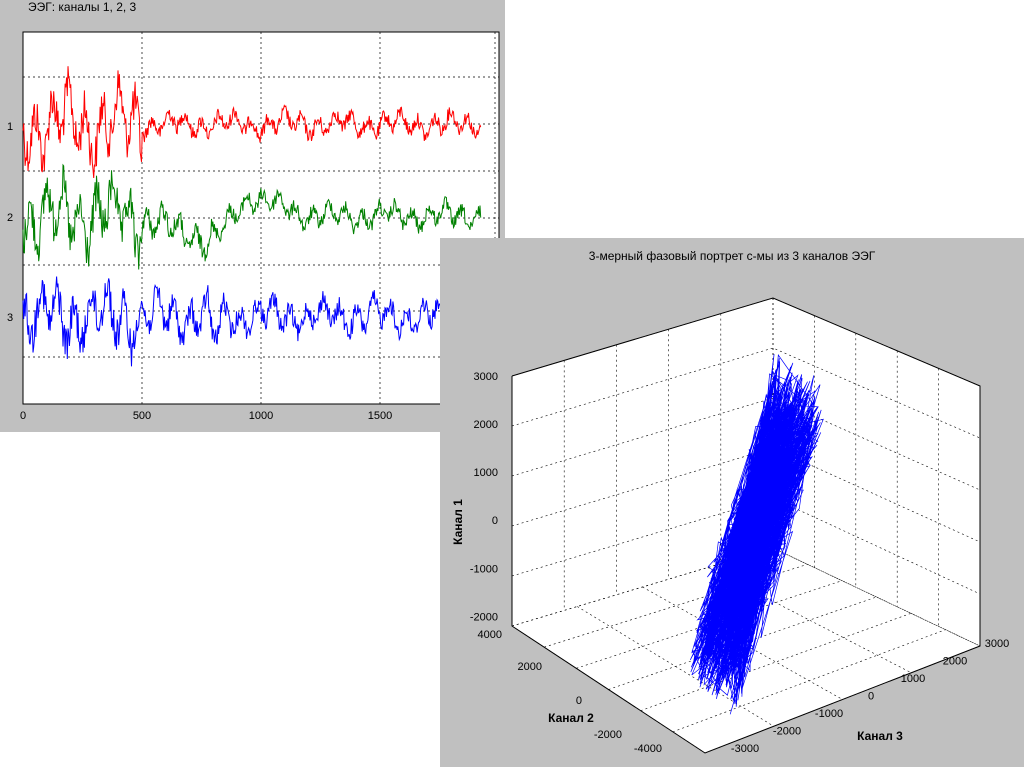 This screenshot has height=767, width=1024. What do you see at coordinates (955, 662) in the screenshot?
I see `x-tick-5: 2000` at bounding box center [955, 662].